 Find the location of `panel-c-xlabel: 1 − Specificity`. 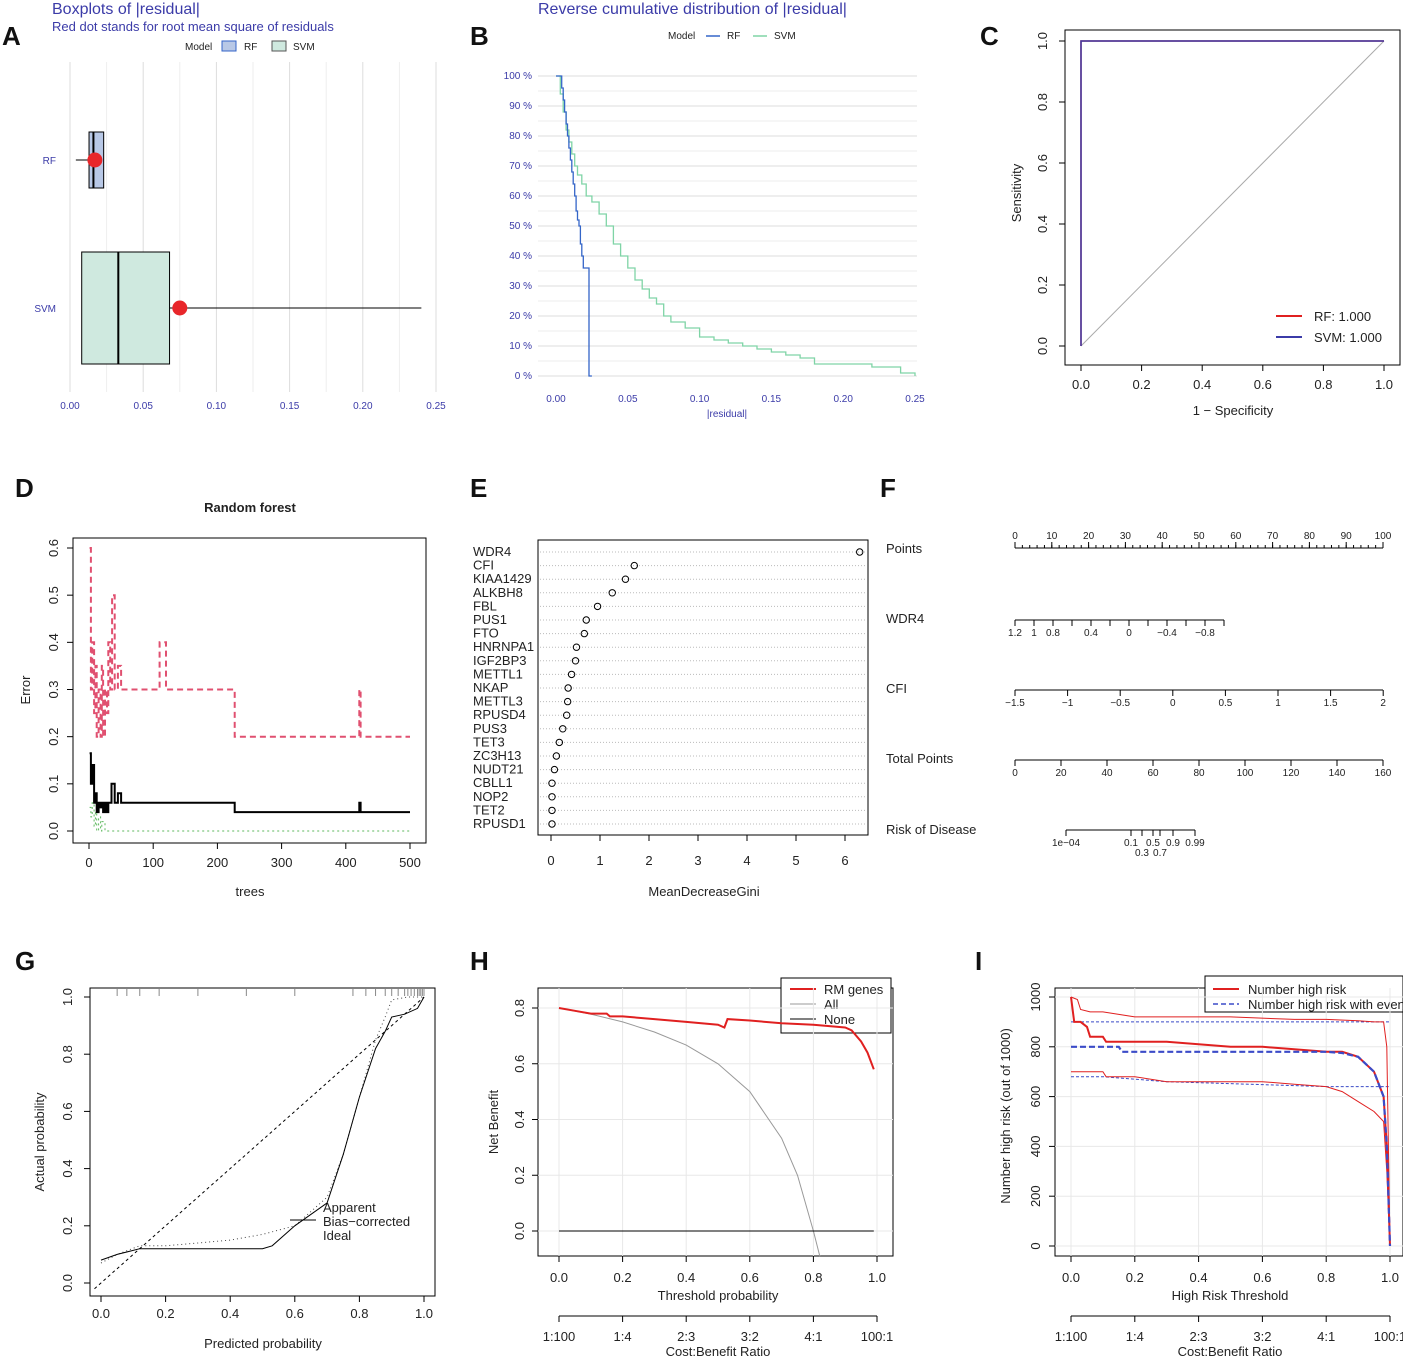

panel-c-xlabel: 1 − Specificity is located at coordinates (1233, 410).